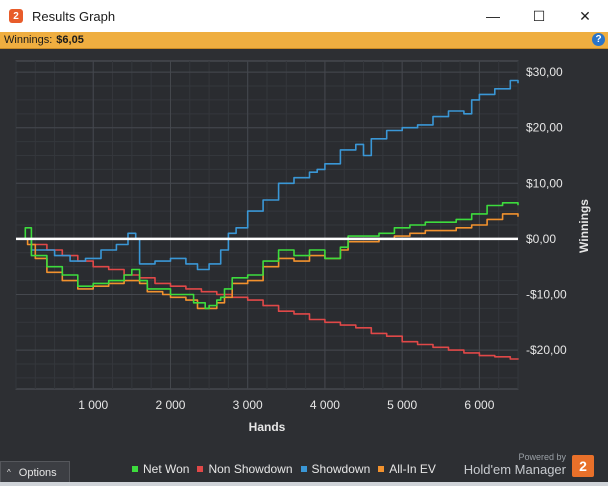 The width and height of the screenshot is (608, 491). What do you see at coordinates (546, 350) in the screenshot?
I see `y-tick-label: -$20,00` at bounding box center [546, 350].